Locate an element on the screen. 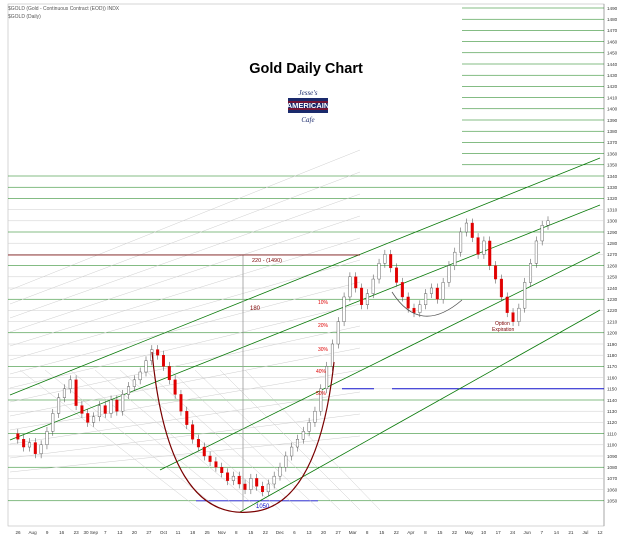 The height and width of the screenshot is (542, 640). x-tick-label: Dec is located at coordinates (280, 532).